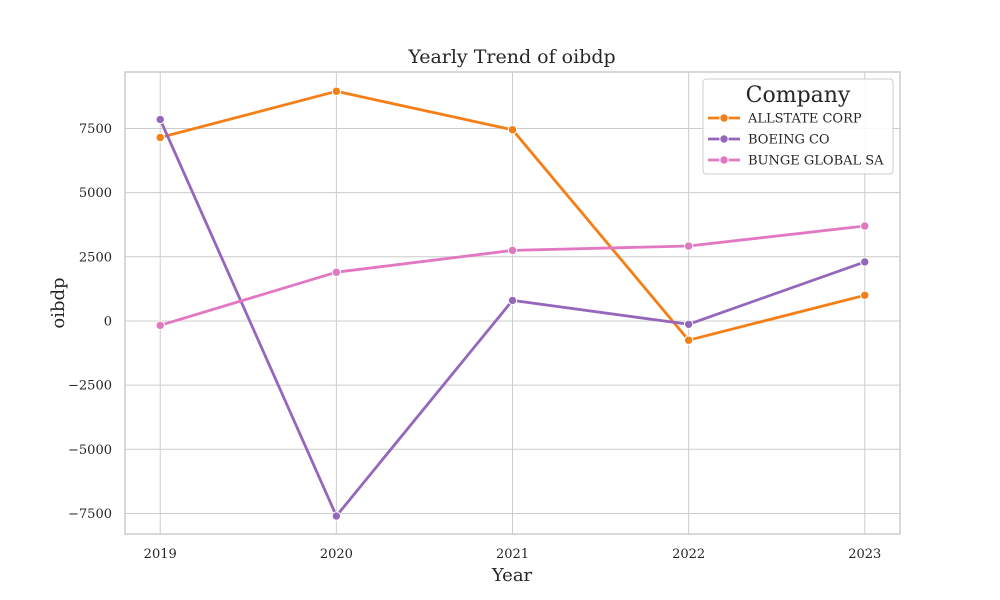 Image resolution: width=1000 pixels, height=600 pixels. I want to click on y-tick-label: 2500, so click(95, 257).